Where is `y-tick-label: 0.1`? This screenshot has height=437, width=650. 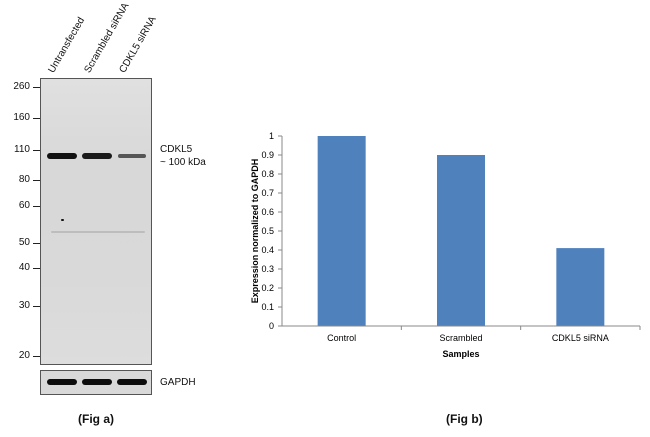
y-tick-label: 0.1 is located at coordinates (267, 307).